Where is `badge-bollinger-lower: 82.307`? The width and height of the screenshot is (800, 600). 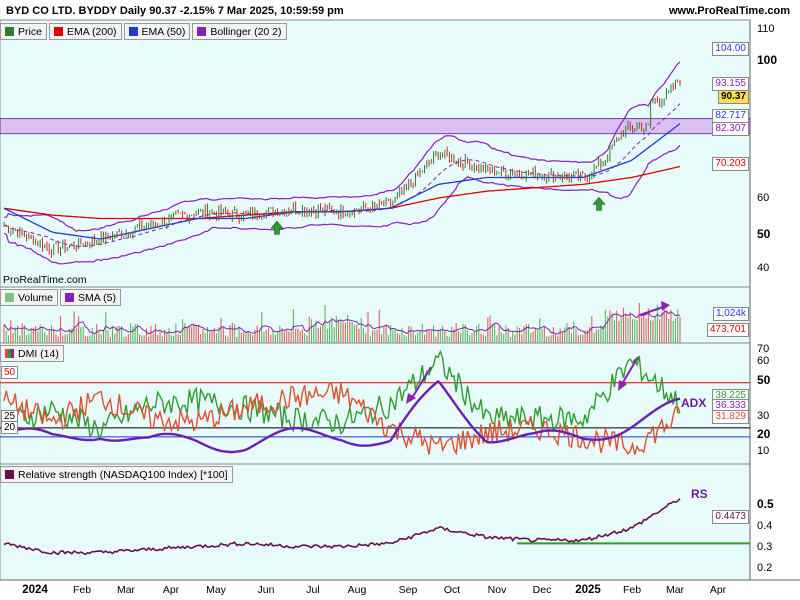
badge-bollinger-lower: 82.307 is located at coordinates (730, 129).